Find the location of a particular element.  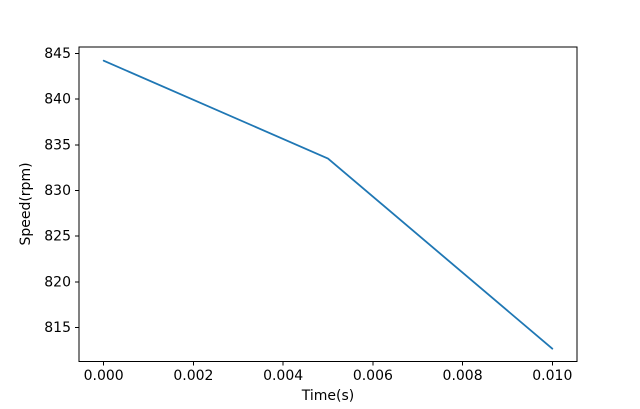

y-tick-label: 840 is located at coordinates (57, 100).